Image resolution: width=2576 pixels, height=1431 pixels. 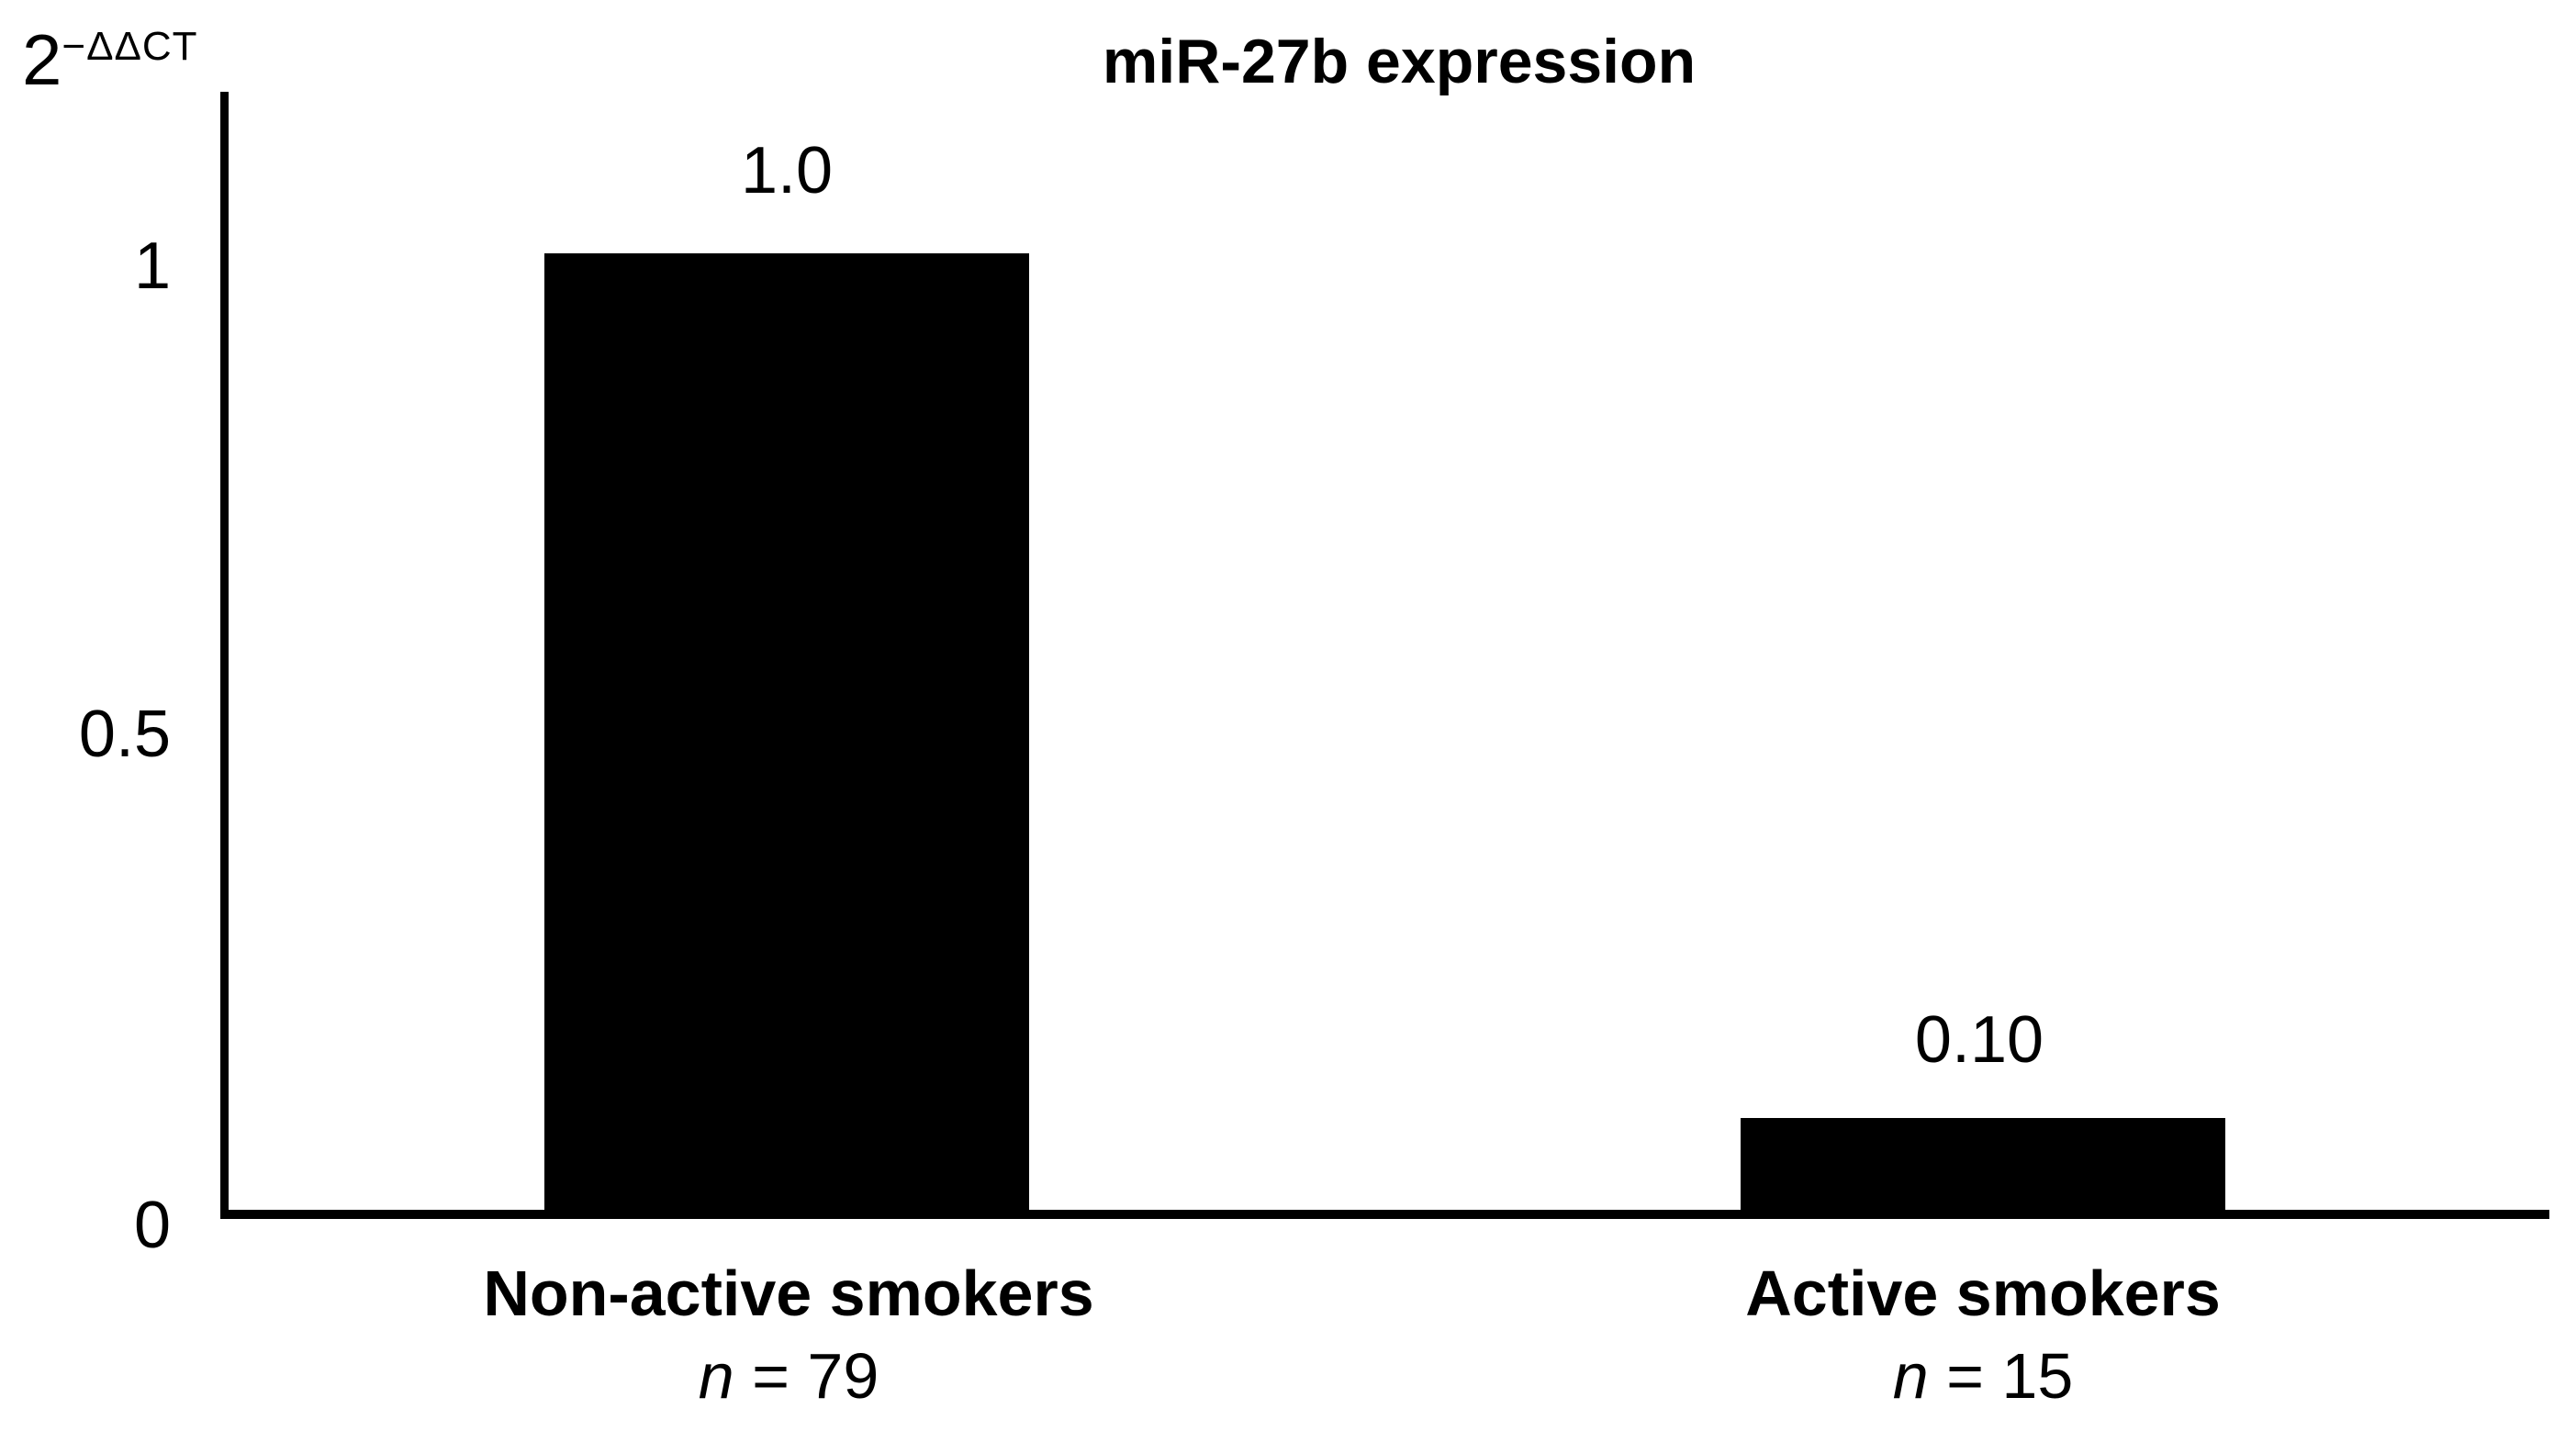 What do you see at coordinates (806, 1376) in the screenshot?
I see `n-value-text: = 79` at bounding box center [806, 1376].